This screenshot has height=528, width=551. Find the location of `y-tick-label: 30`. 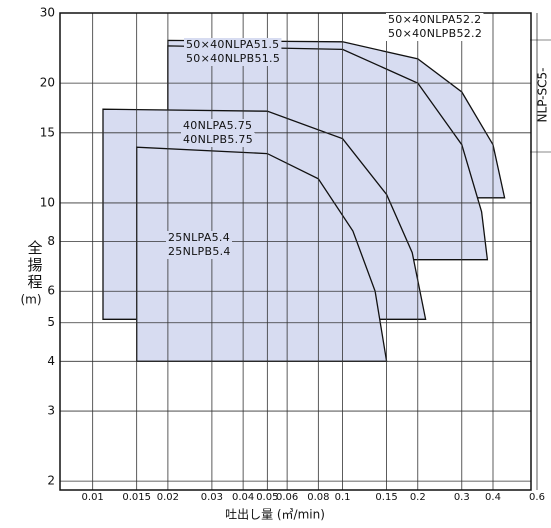

y-tick-label: 30 is located at coordinates (47, 13).